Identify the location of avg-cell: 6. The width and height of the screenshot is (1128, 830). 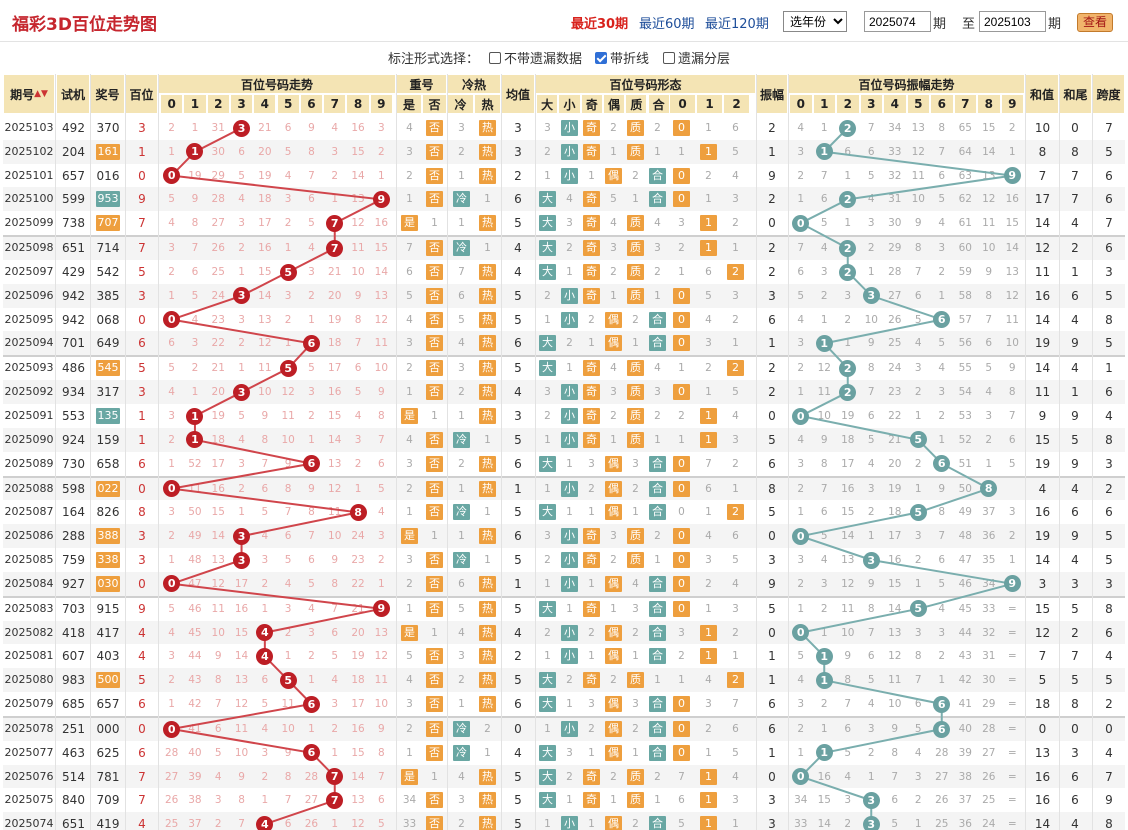
(518, 463).